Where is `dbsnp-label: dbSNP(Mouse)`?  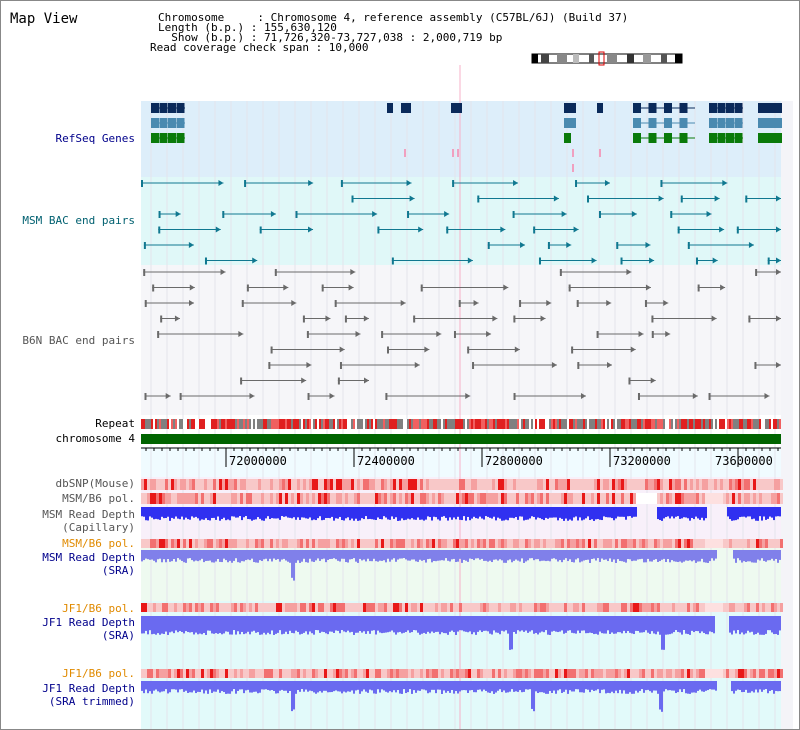
dbsnp-label: dbSNP(Mouse) is located at coordinates (95, 483).